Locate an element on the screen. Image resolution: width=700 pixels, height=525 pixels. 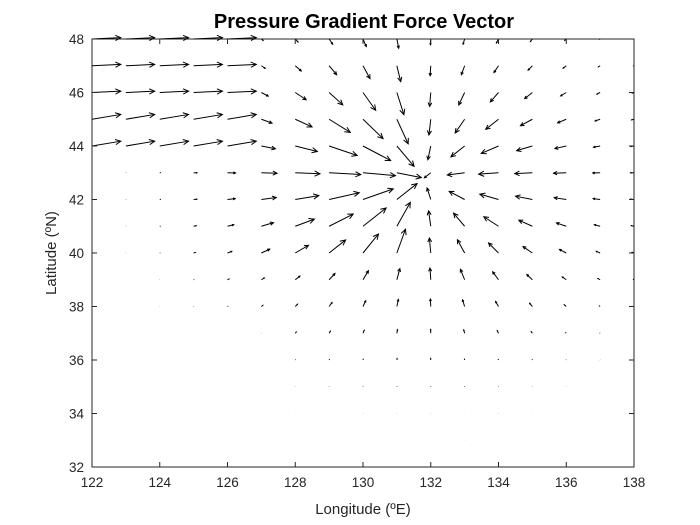
y-tick-label: 40 is located at coordinates (76, 253).